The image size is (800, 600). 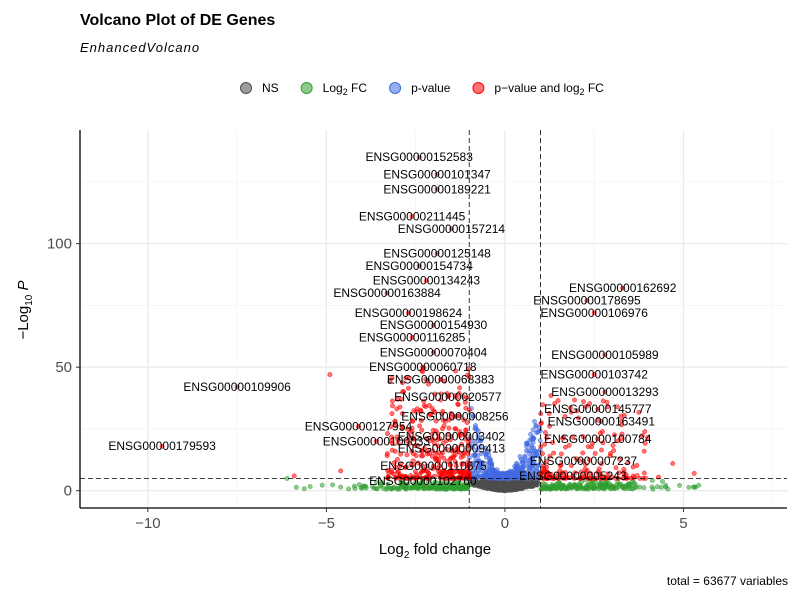 What do you see at coordinates (25, 309) in the screenshot?
I see `y-axis-label: −Log10 P` at bounding box center [25, 309].